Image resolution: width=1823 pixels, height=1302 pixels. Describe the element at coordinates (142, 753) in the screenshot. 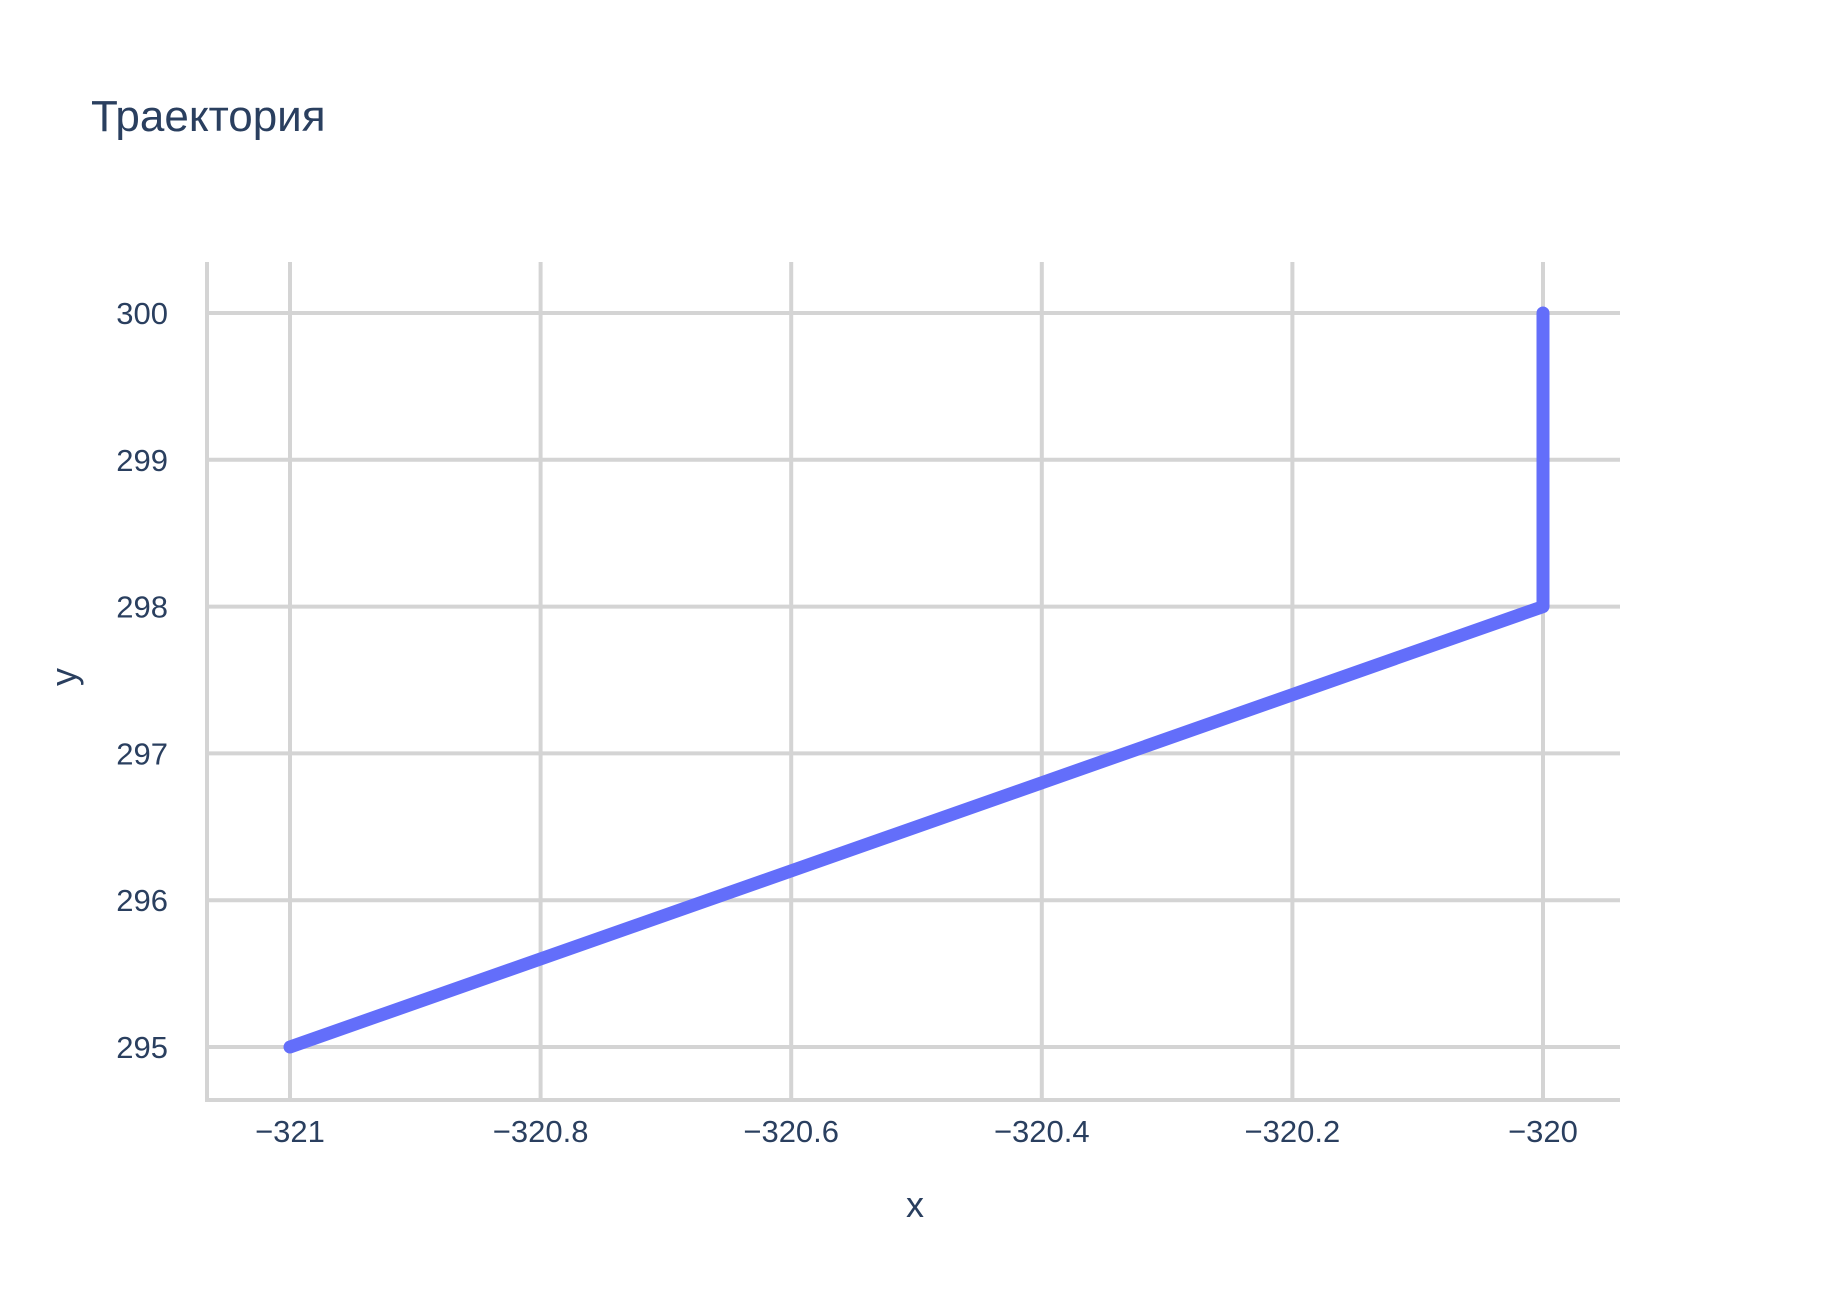

I see `y-tick-label: 297` at that location.